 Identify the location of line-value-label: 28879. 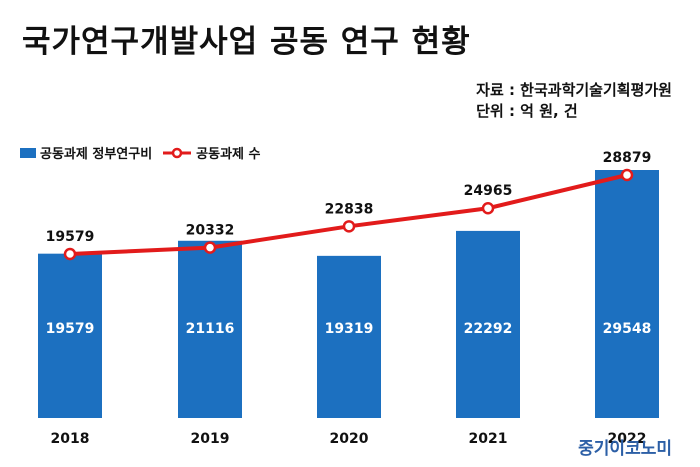
(627, 158).